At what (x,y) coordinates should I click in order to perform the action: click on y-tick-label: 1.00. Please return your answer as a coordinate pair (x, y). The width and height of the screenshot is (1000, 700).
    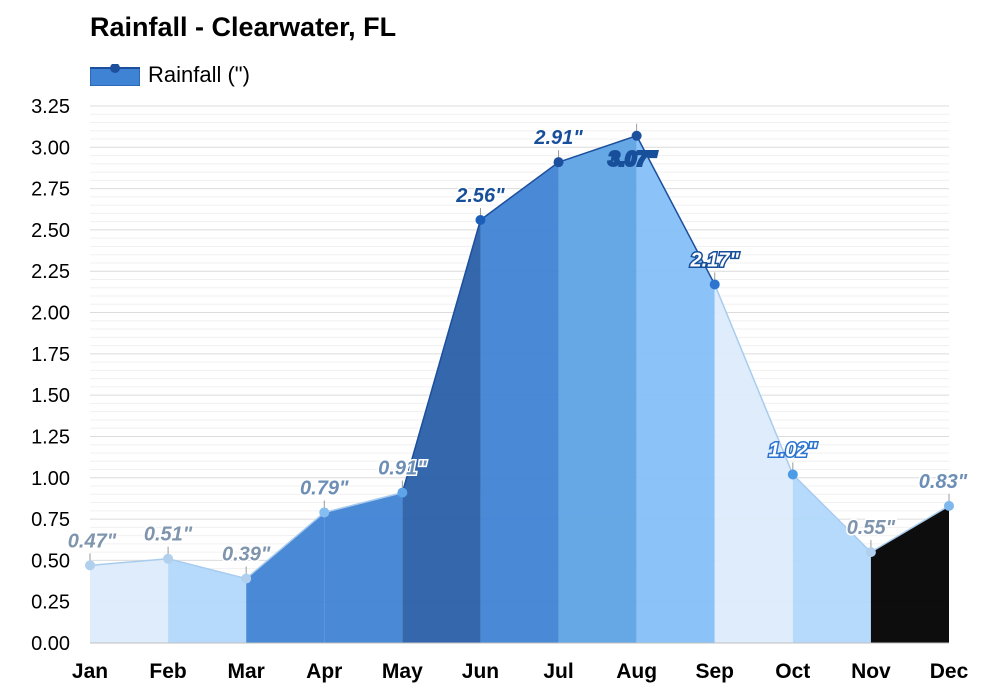
    Looking at the image, I should click on (50, 479).